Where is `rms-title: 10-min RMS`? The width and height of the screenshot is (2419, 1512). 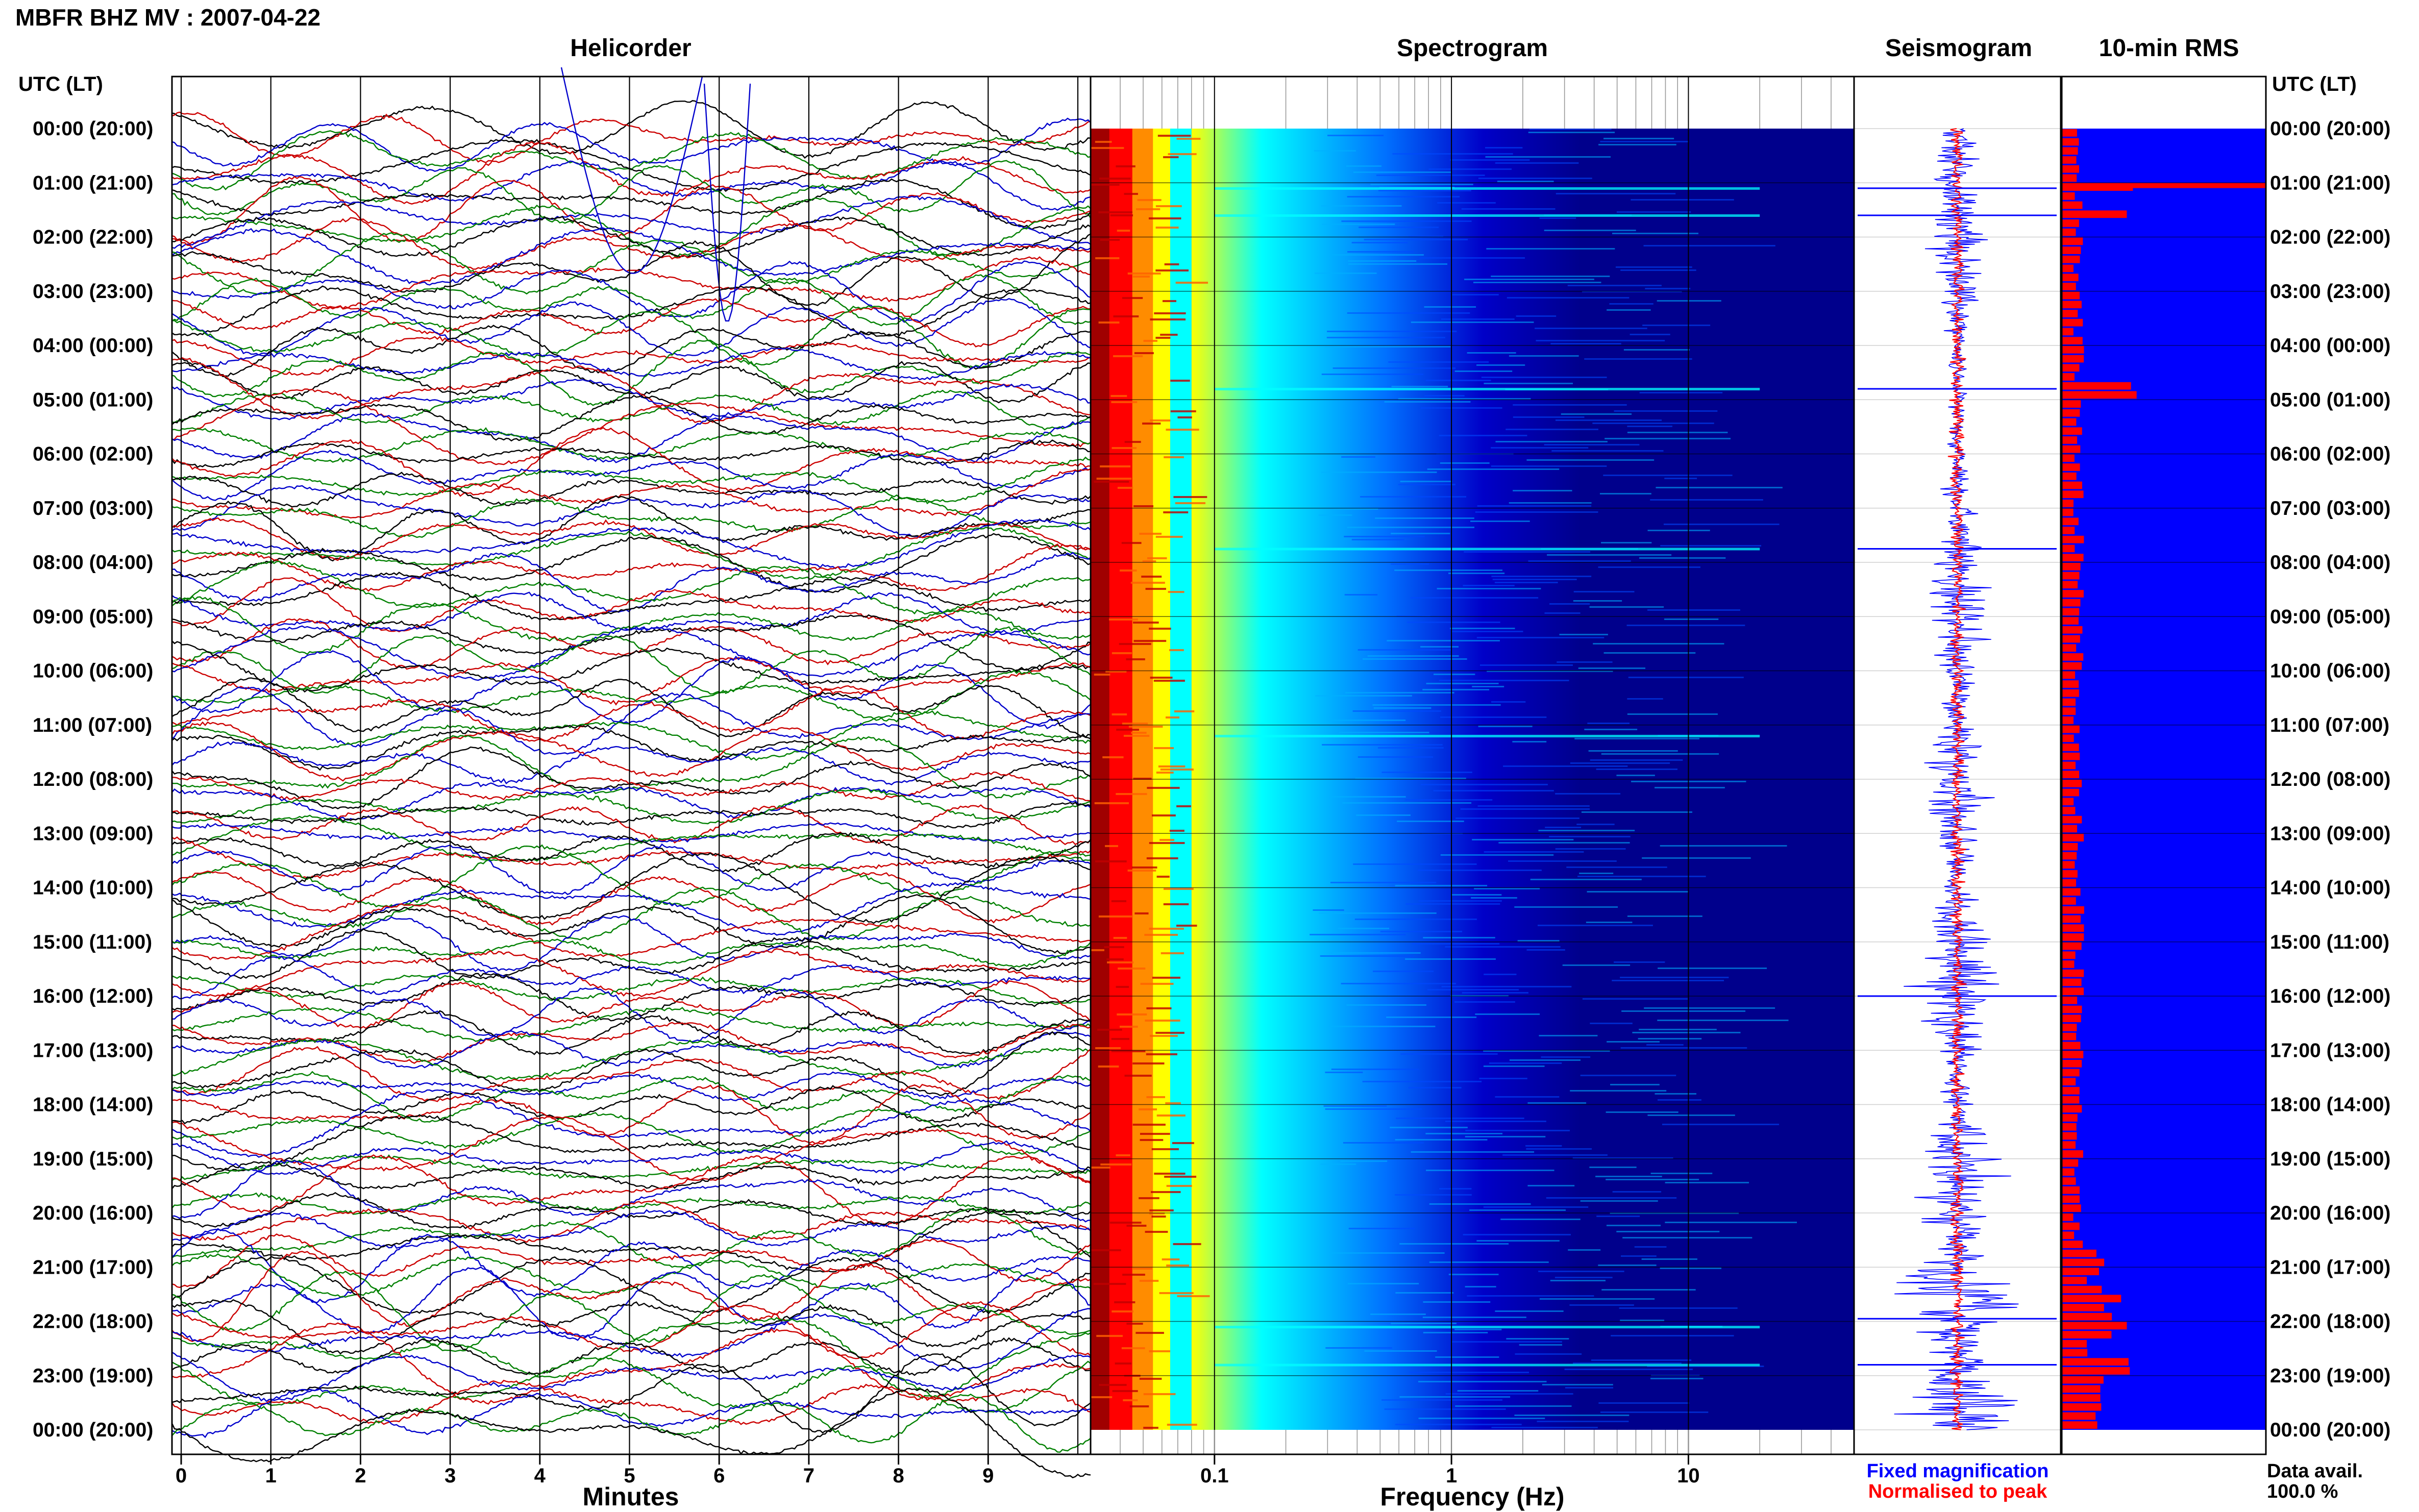 rms-title: 10-min RMS is located at coordinates (2169, 48).